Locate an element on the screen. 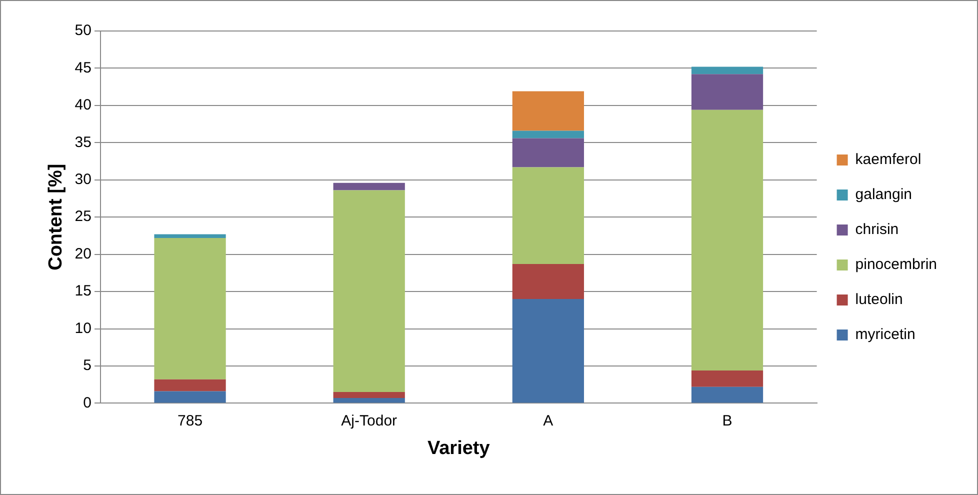  y-tick-label: 40 is located at coordinates (83, 105).